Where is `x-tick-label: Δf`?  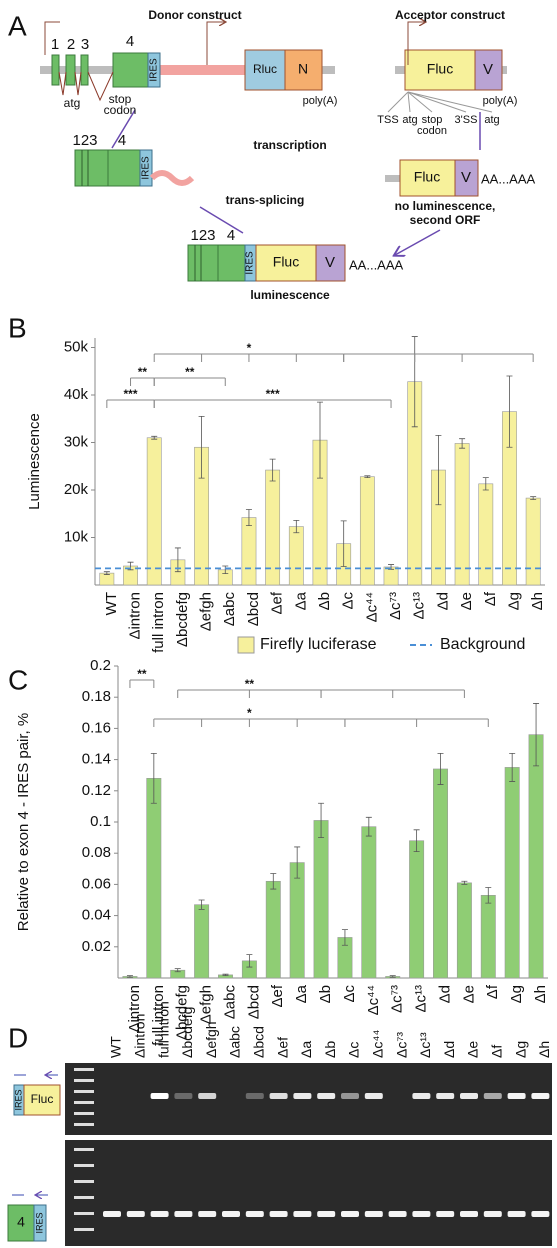
x-tick-label: Δf is located at coordinates (490, 598).